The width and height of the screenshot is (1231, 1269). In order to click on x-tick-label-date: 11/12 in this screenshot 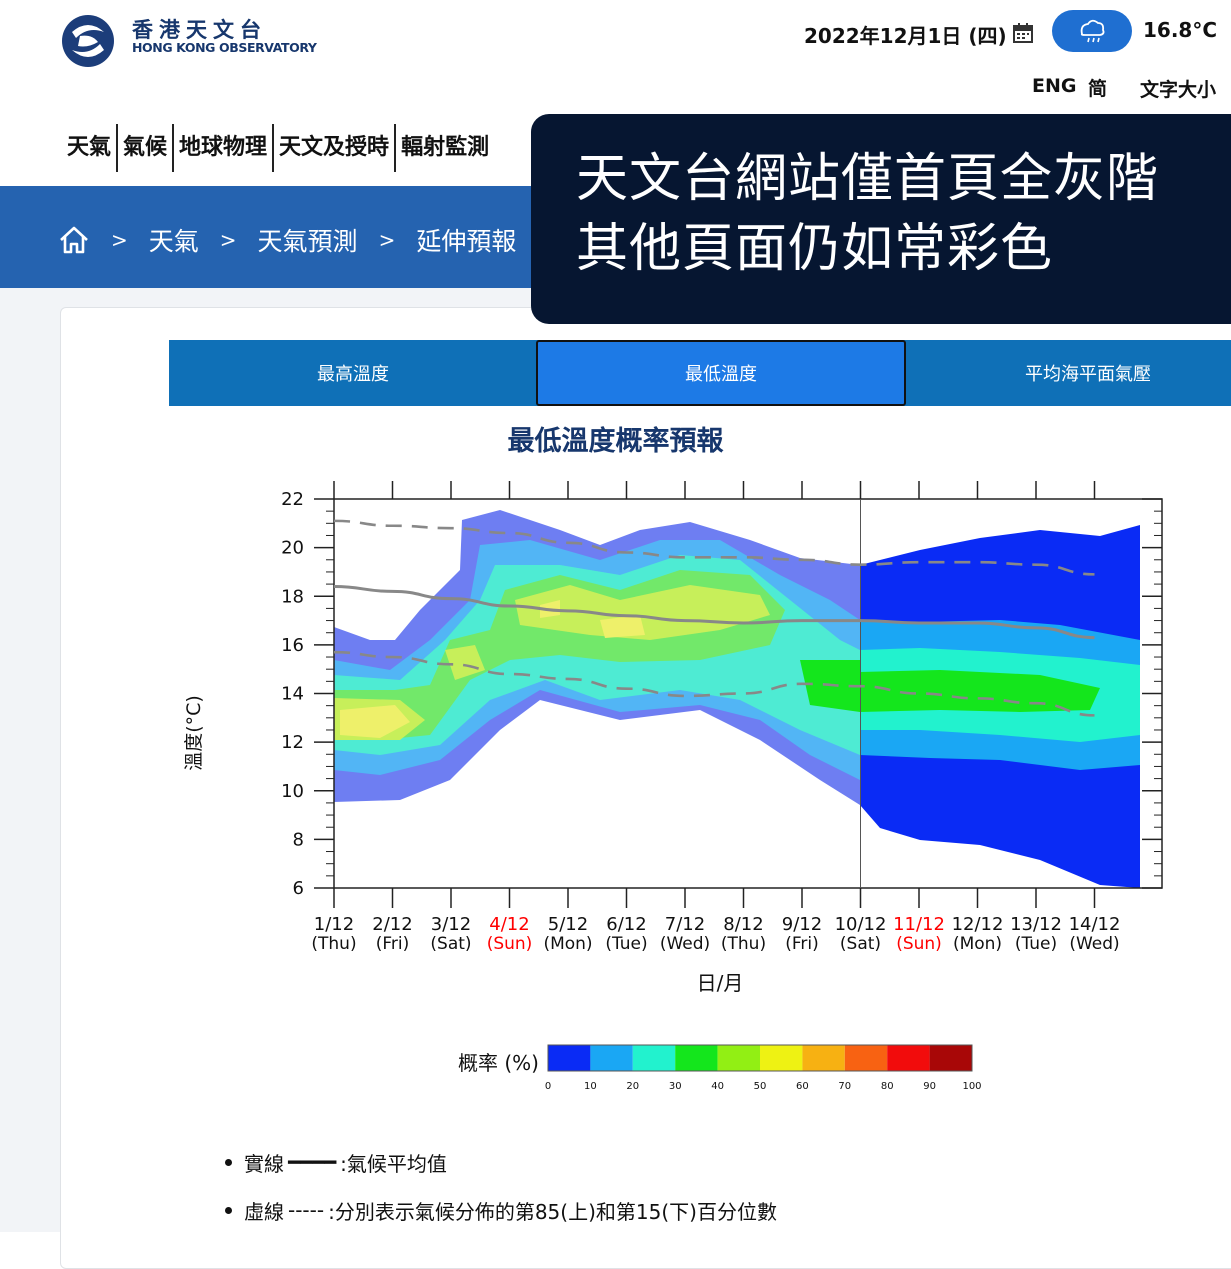, I will do `click(919, 924)`.